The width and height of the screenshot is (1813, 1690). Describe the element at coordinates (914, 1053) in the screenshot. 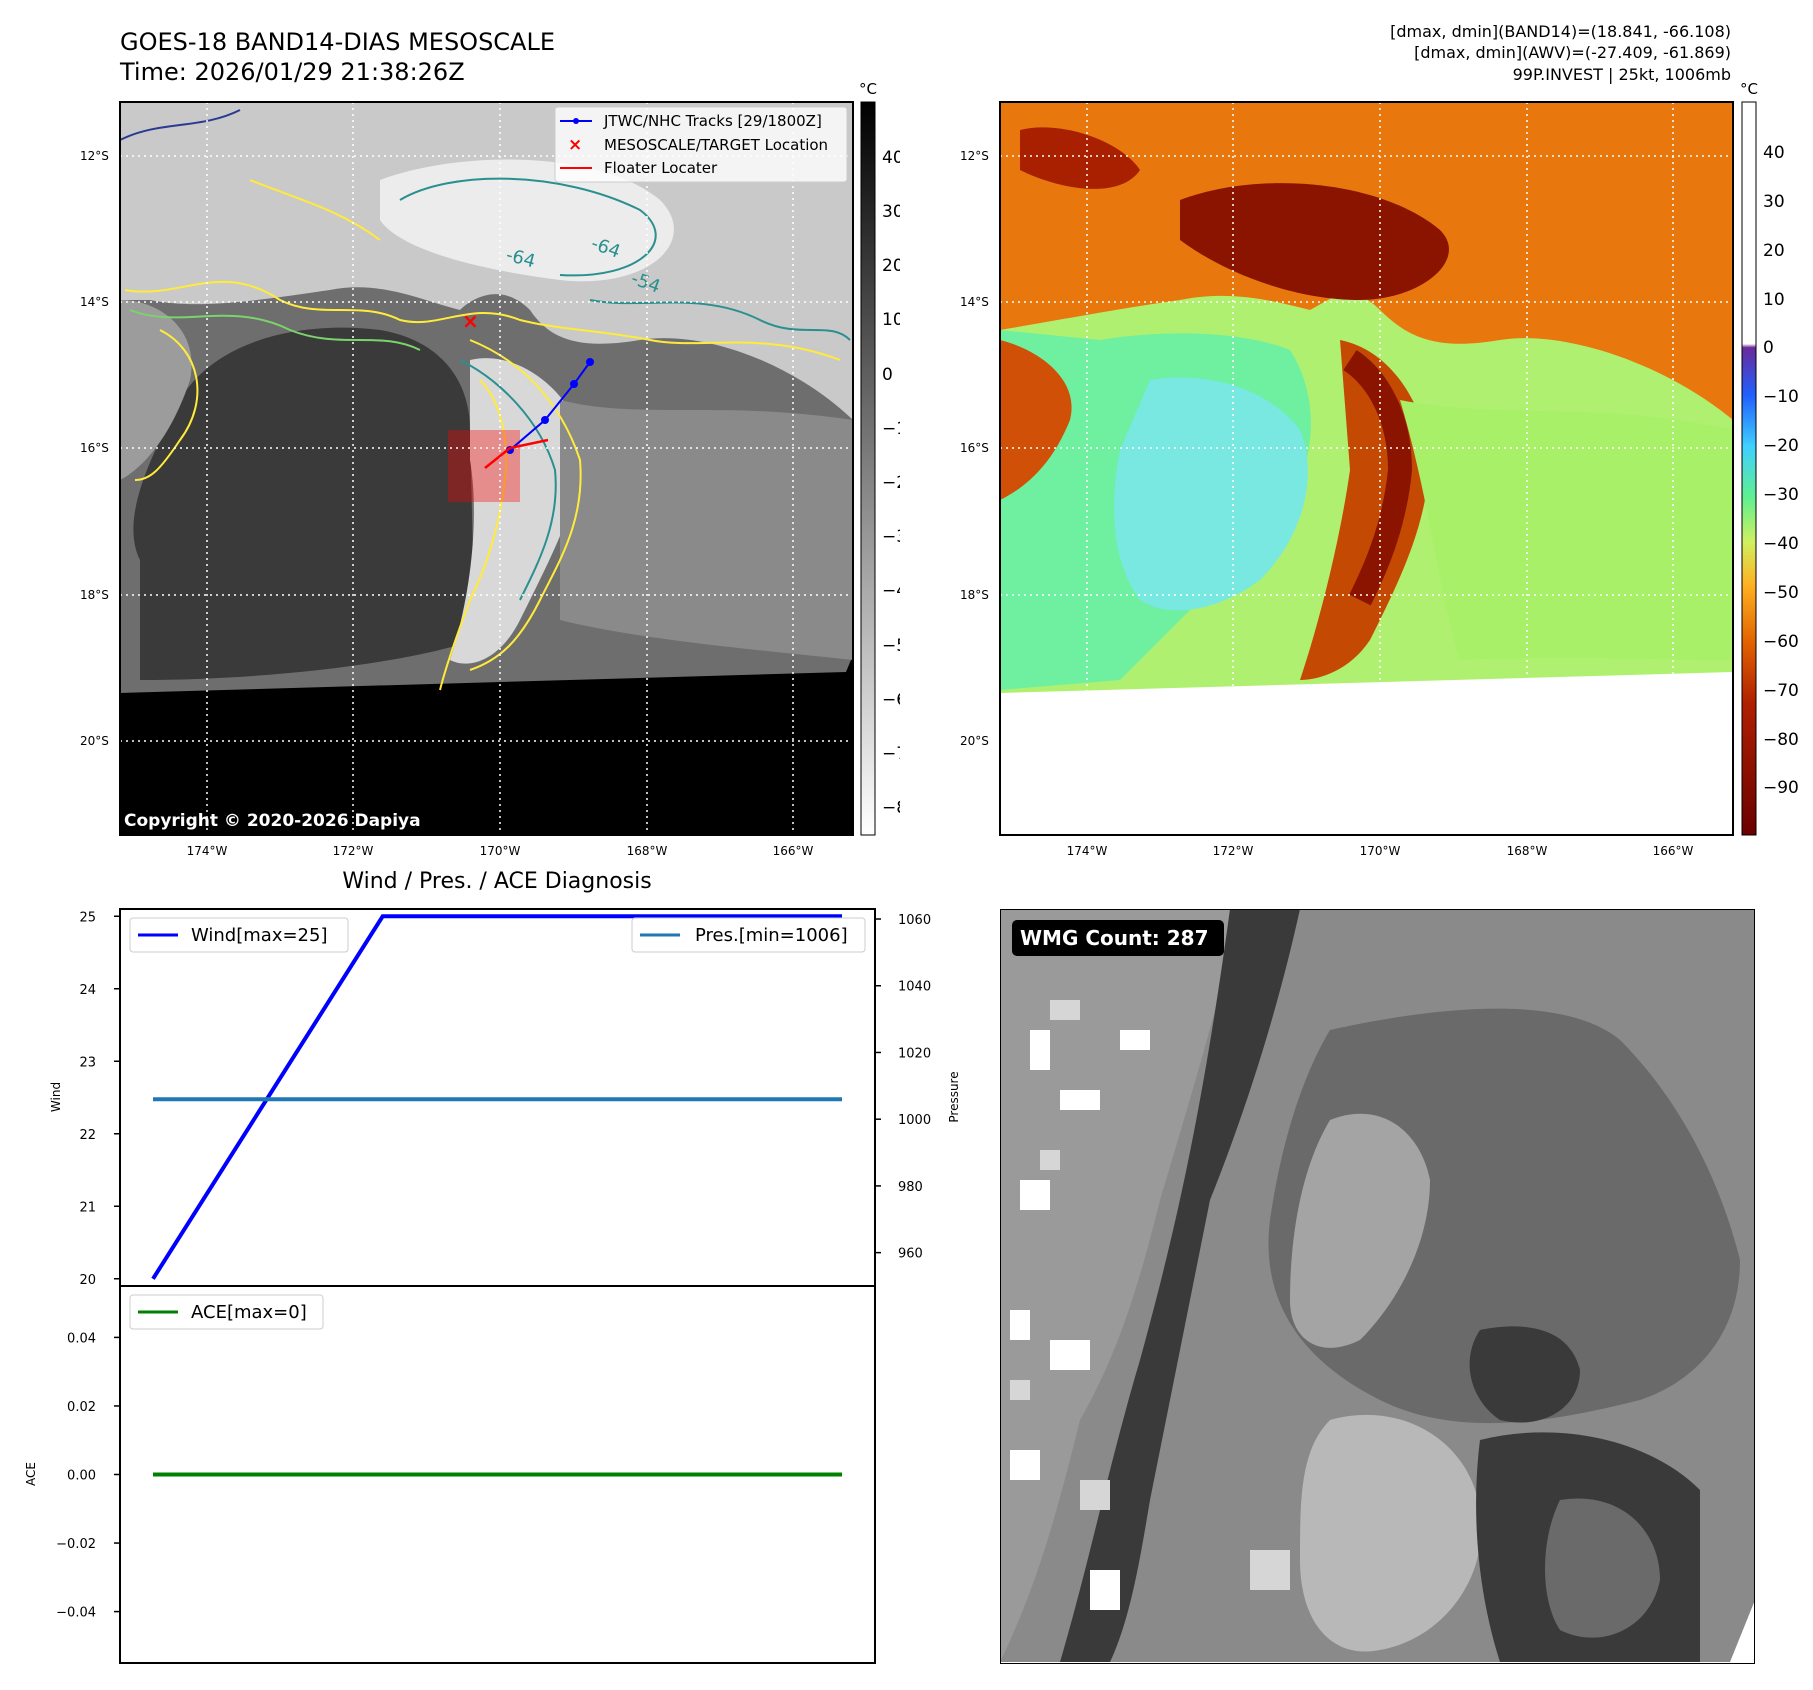

I see `pressure-tick-label: 1020` at that location.